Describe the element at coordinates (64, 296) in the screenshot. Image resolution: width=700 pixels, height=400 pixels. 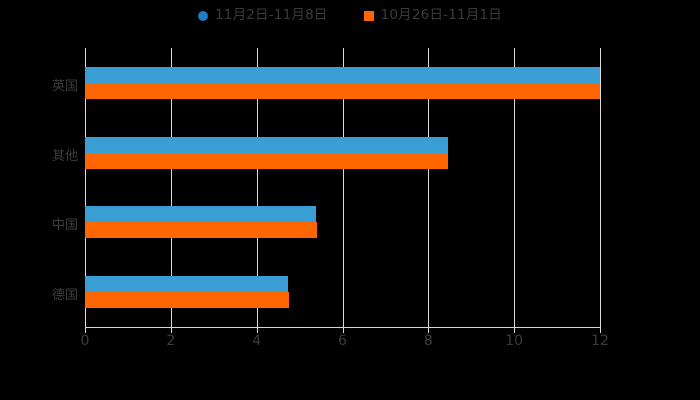
I see `y-tick-label-3: 德国` at that location.